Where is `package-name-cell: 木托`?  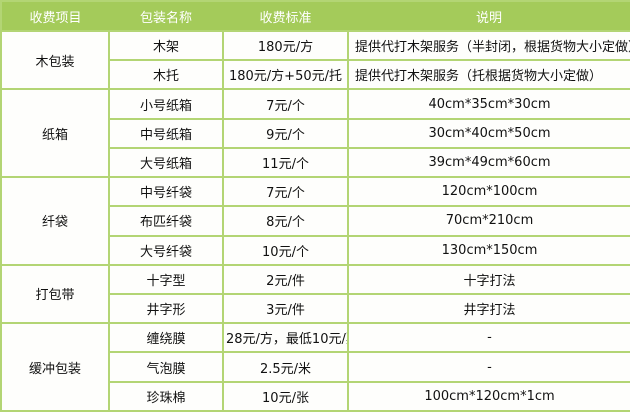 package-name-cell: 木托 is located at coordinates (166, 75).